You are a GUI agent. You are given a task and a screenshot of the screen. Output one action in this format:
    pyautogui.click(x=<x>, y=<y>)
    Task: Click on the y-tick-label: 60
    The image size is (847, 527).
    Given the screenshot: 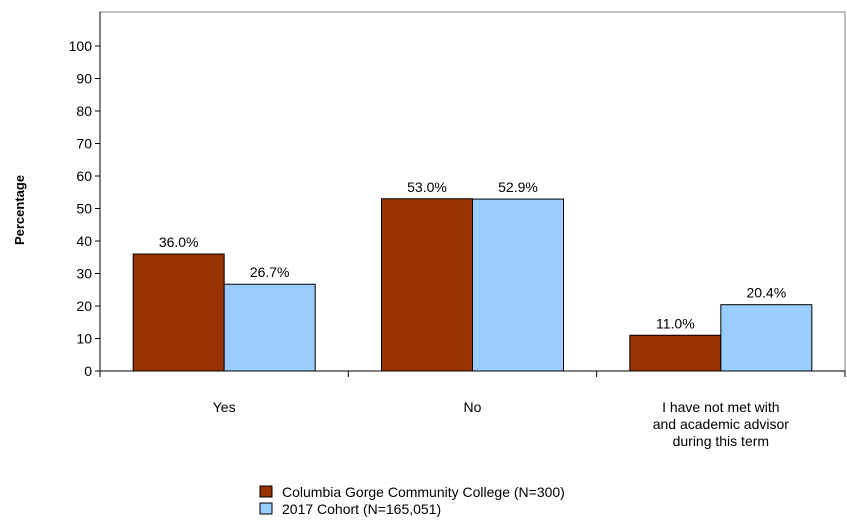 What is the action you would take?
    pyautogui.click(x=84, y=176)
    